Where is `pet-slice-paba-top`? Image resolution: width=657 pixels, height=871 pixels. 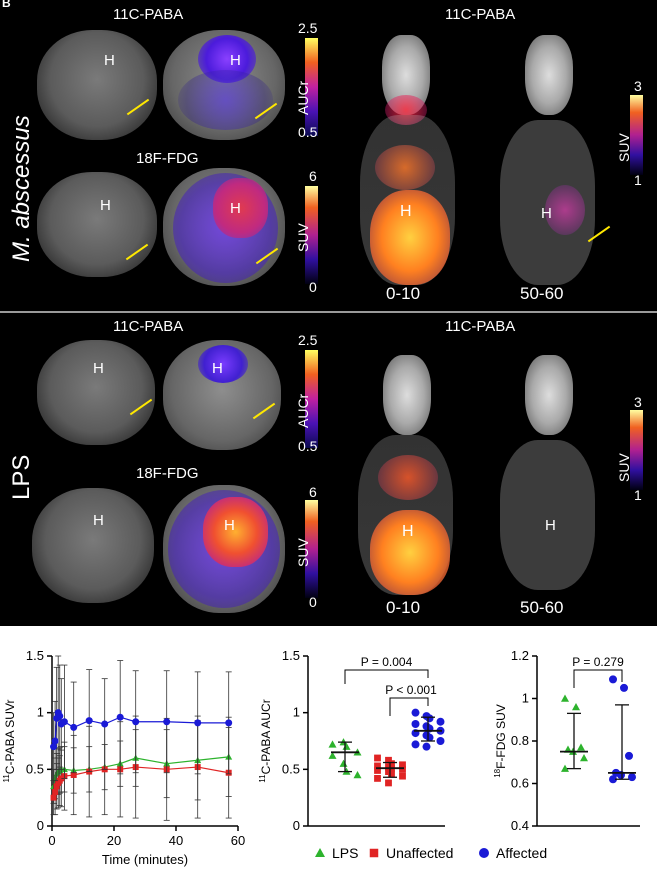
pet-slice-paba-top is located at coordinates (224, 85).